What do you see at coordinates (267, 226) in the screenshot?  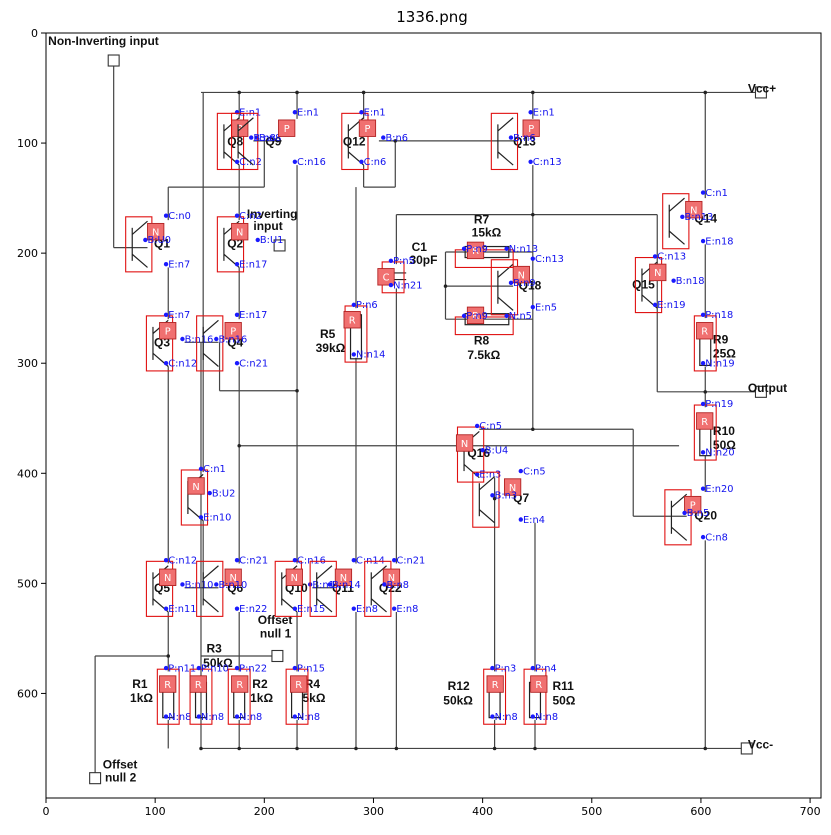 I see `circuit-label: input` at bounding box center [267, 226].